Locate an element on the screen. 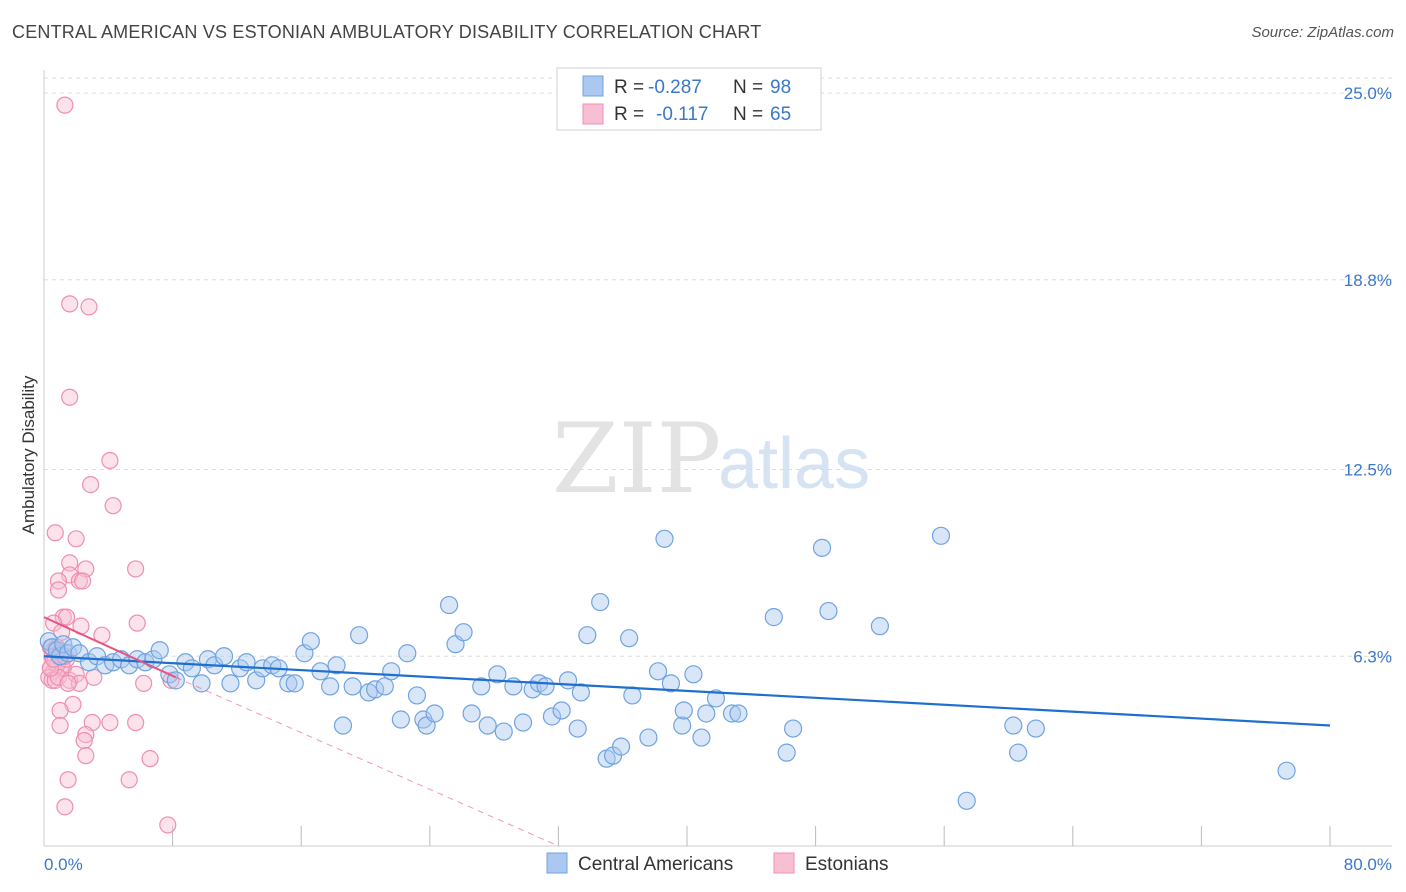  y-axis-label: Ambulatory Disability is located at coordinates (28, 454).